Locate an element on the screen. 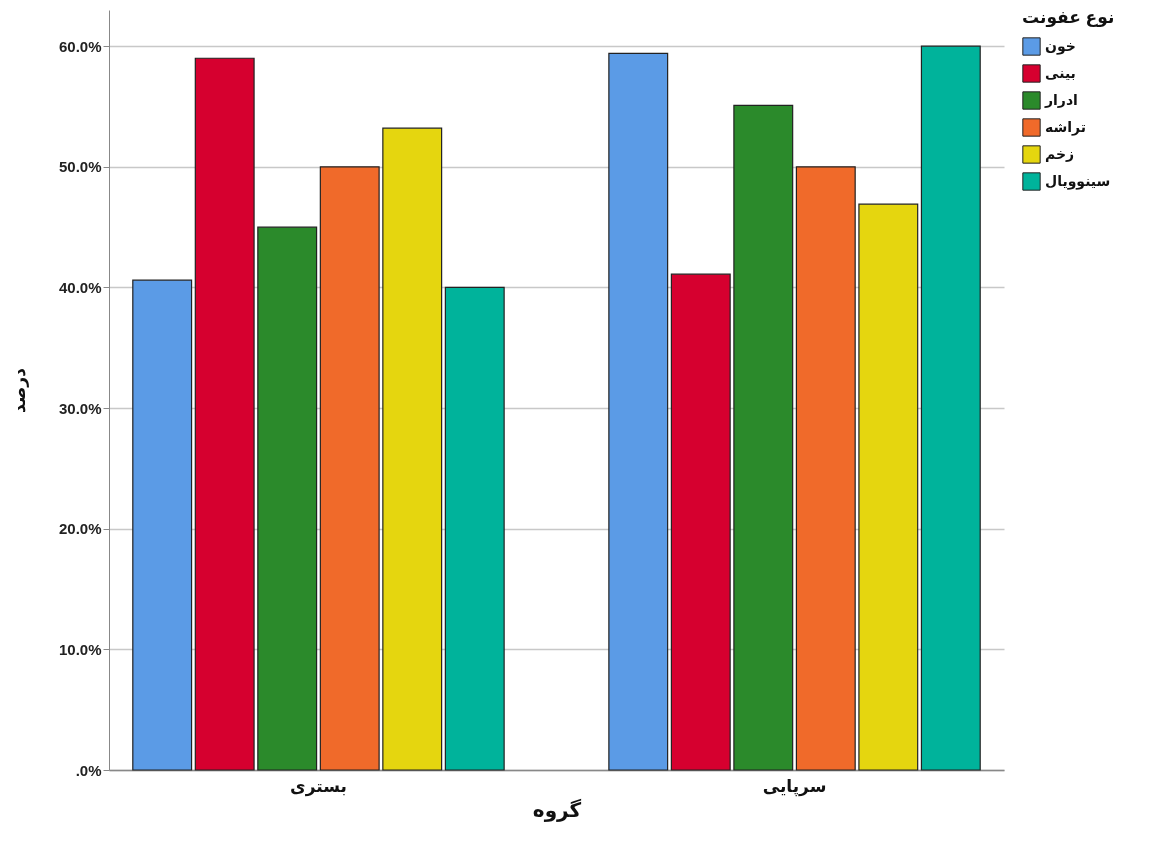 This screenshot has width=1161, height=850. legend-label: تراشه is located at coordinates (1066, 127).